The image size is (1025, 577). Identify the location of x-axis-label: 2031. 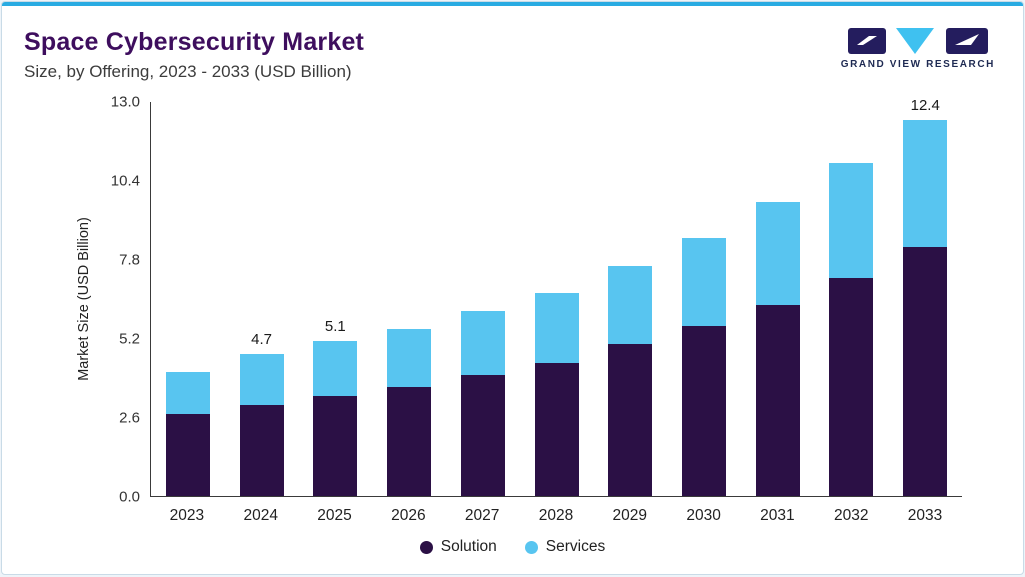
(777, 515).